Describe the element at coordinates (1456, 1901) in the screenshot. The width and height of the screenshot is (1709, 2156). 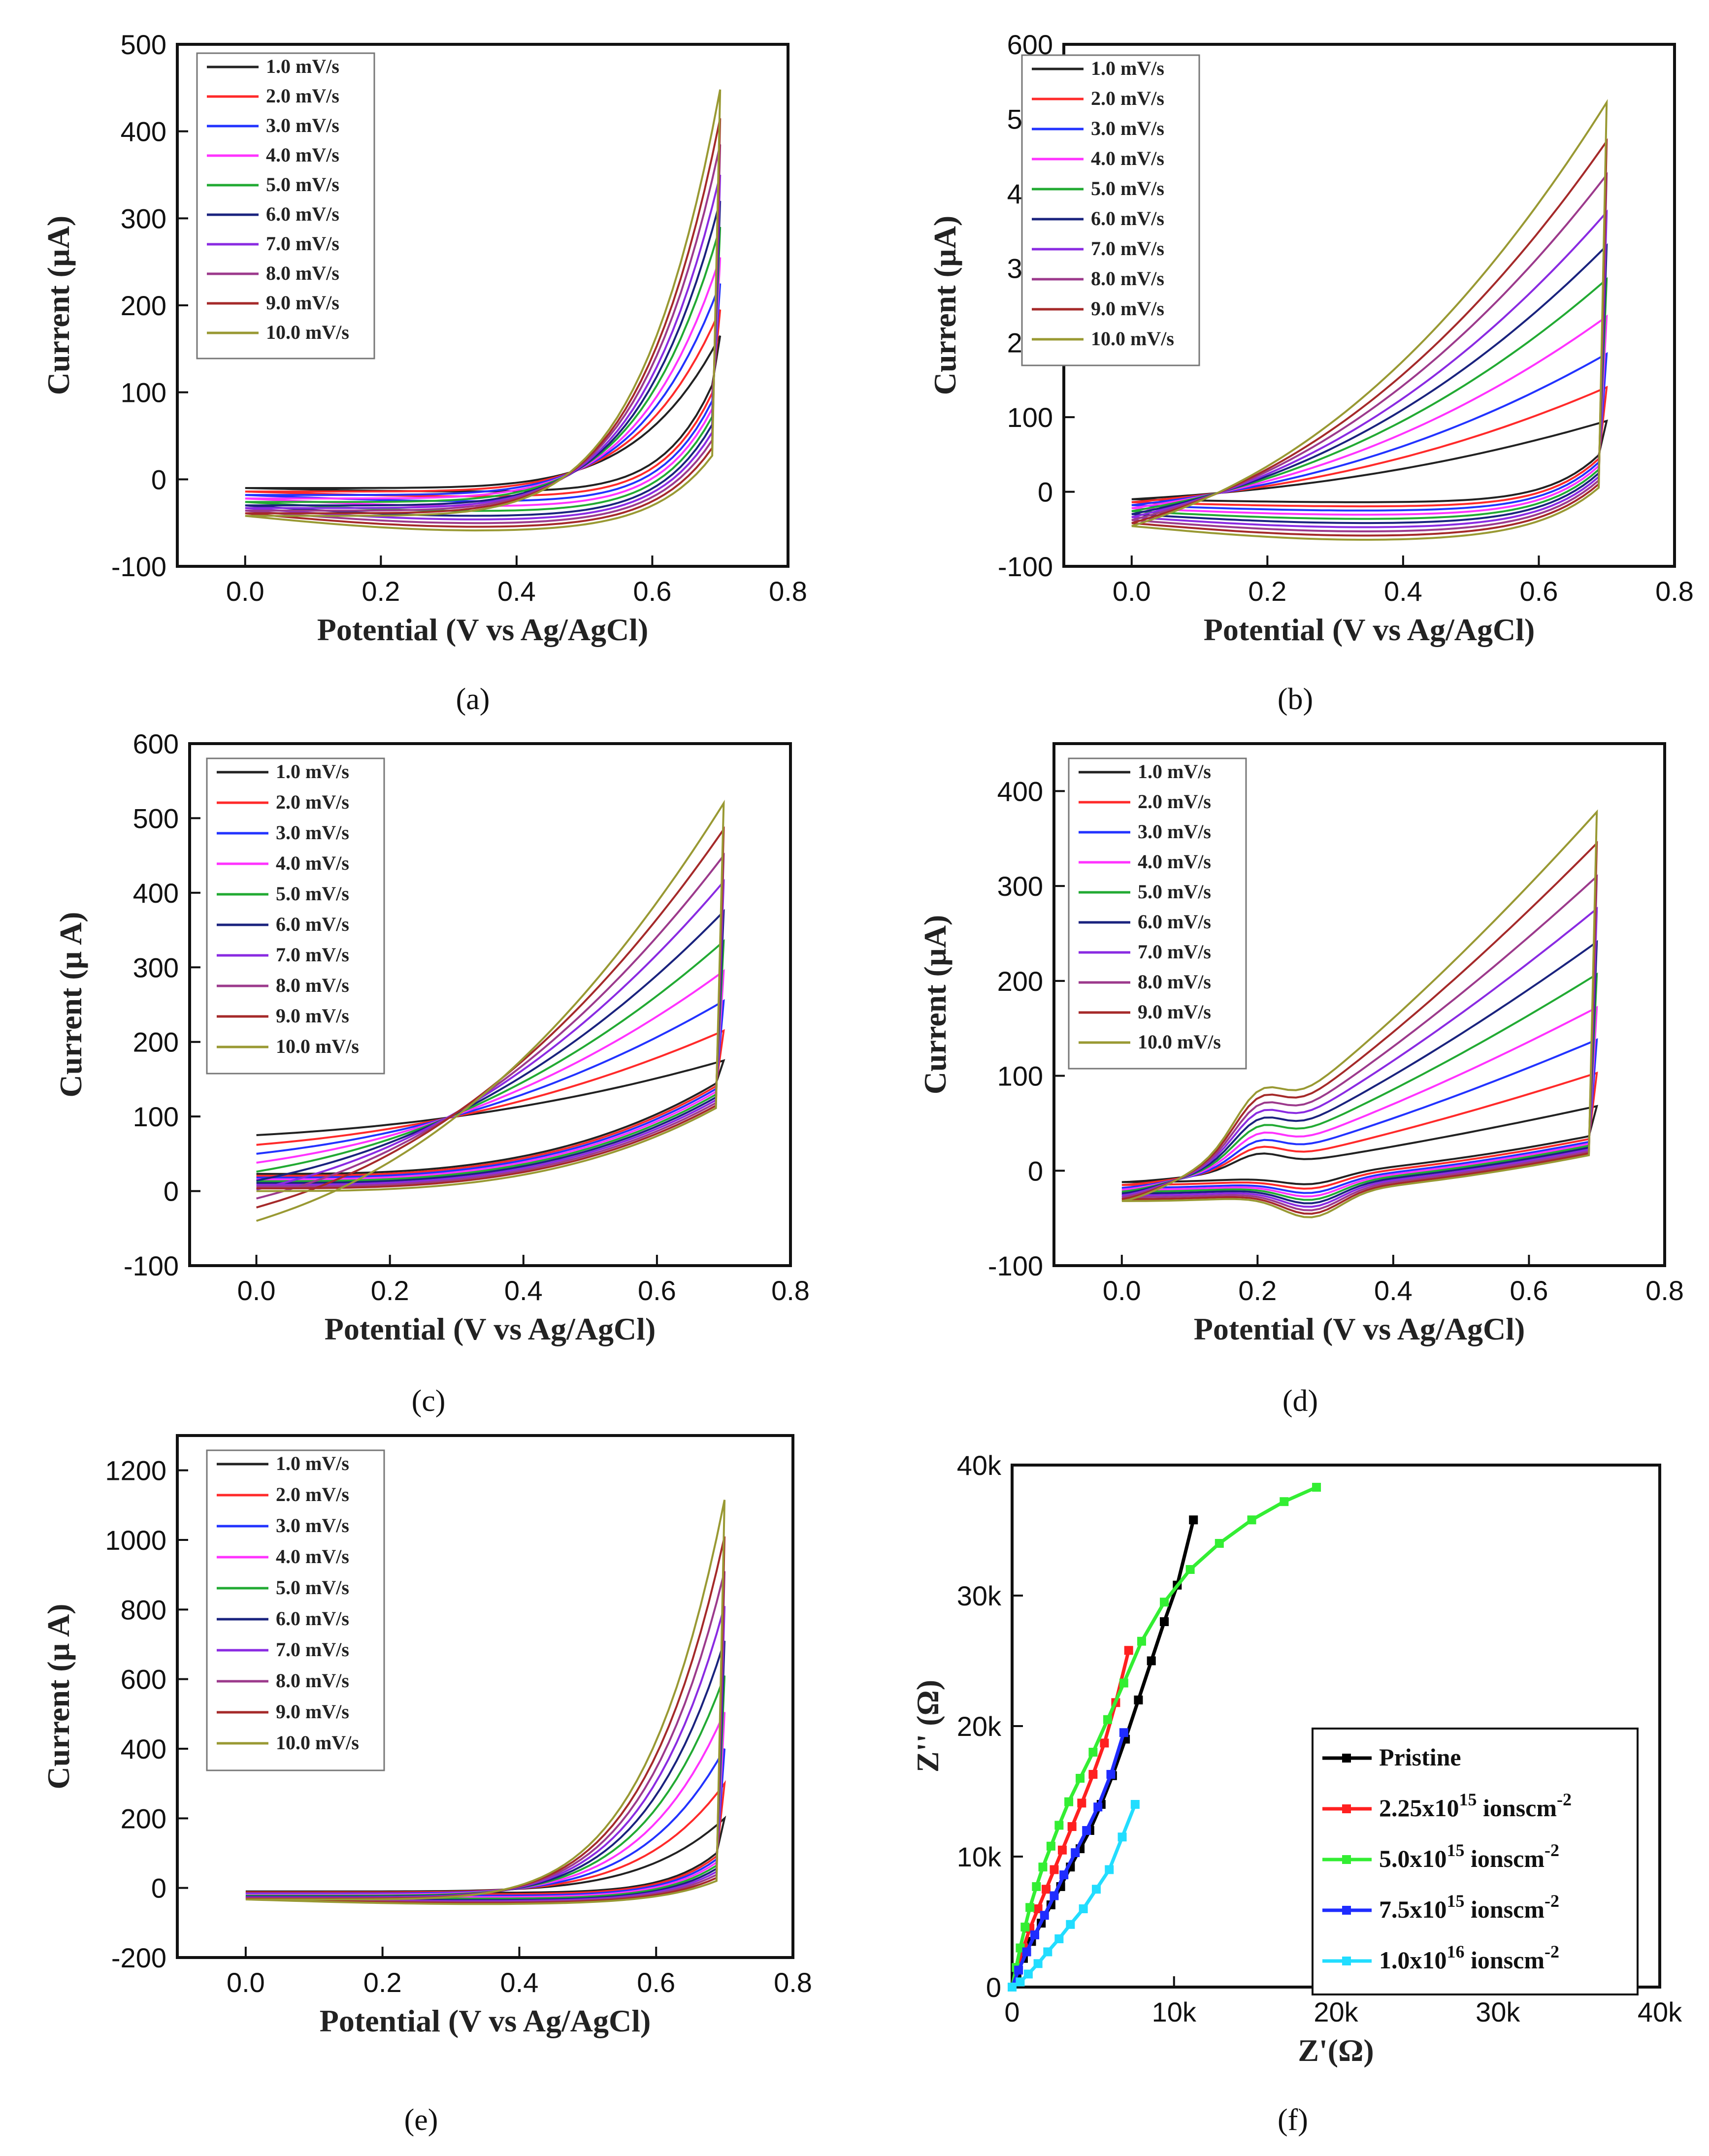
I see `legend-label-exponent: 15` at that location.